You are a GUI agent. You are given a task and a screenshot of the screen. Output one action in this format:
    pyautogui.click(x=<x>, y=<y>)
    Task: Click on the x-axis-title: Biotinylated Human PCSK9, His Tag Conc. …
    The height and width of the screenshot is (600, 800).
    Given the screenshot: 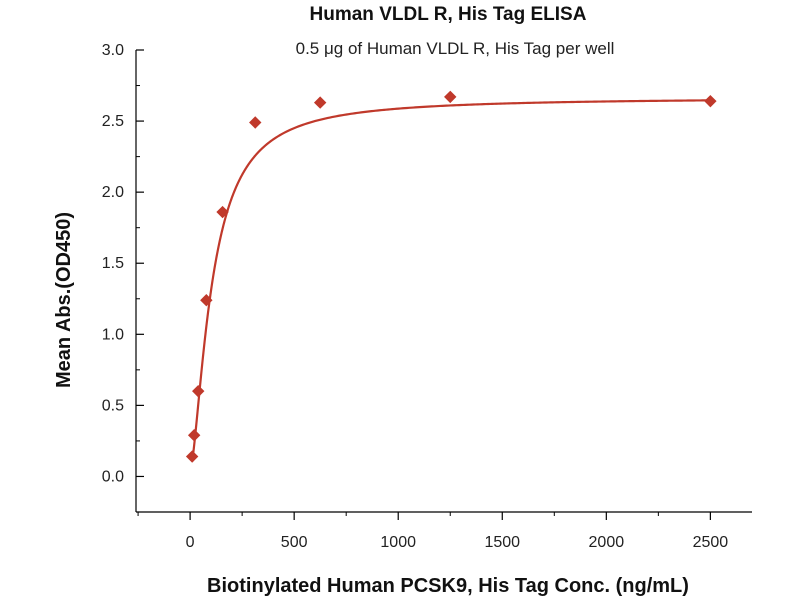 What is the action you would take?
    pyautogui.click(x=448, y=586)
    